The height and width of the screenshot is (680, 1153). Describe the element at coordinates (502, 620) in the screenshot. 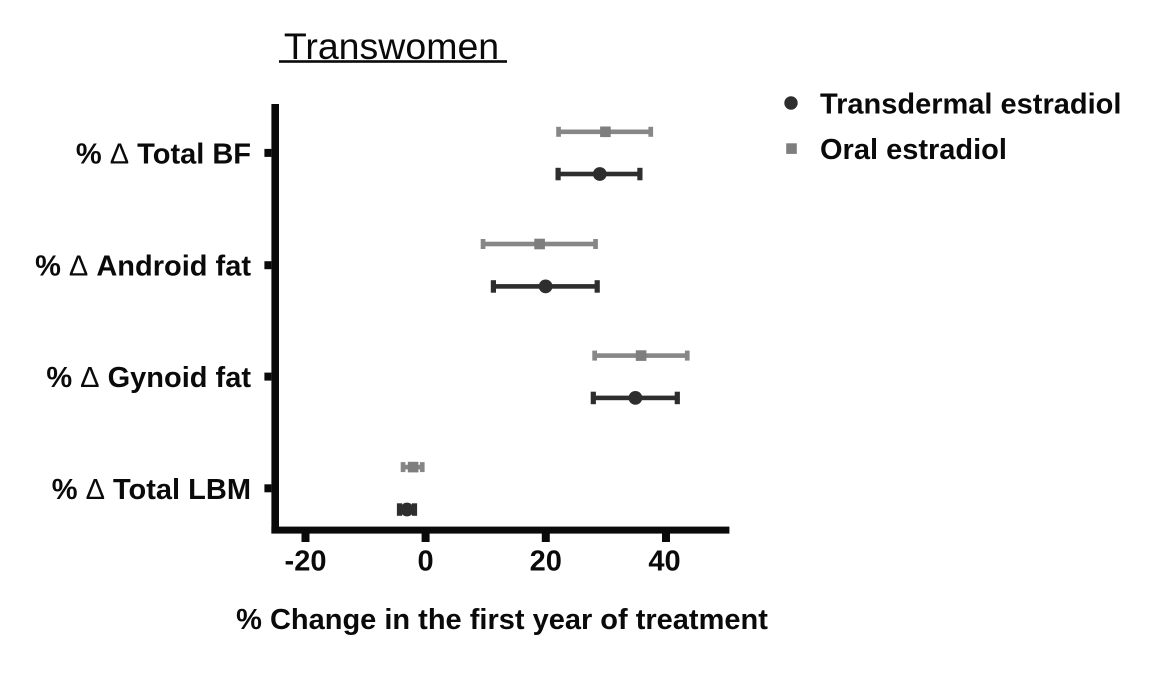

I see `svg-text:% Change in the first year of: % Change in the first year of treatment` at that location.